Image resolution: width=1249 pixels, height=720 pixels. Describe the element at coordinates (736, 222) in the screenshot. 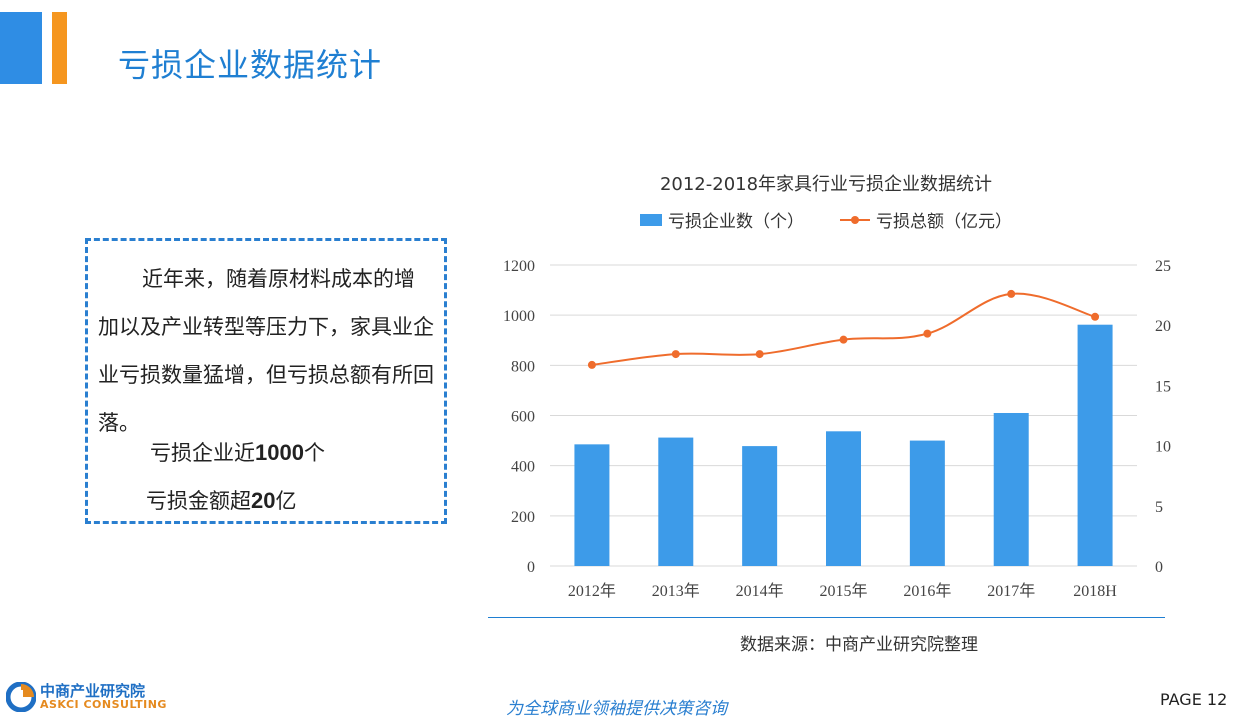

I see `legend-label-bars: 亏损企业数（个）` at that location.